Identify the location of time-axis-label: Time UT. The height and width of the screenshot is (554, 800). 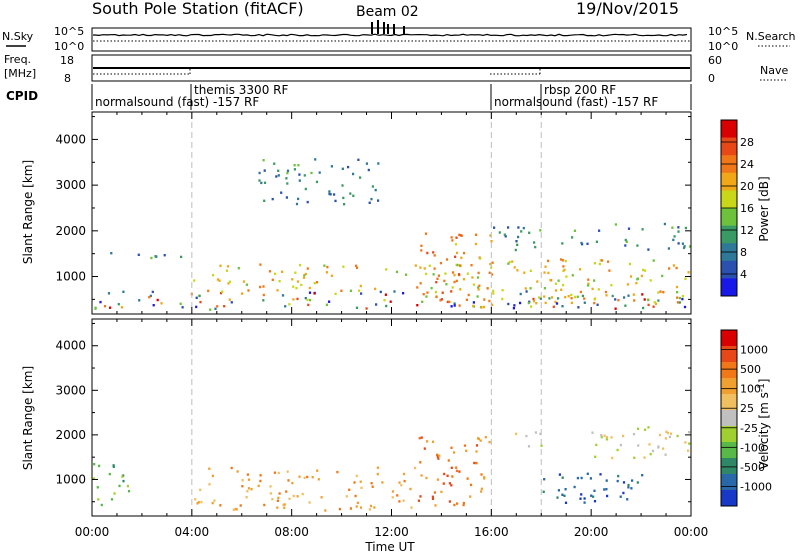
(389, 547).